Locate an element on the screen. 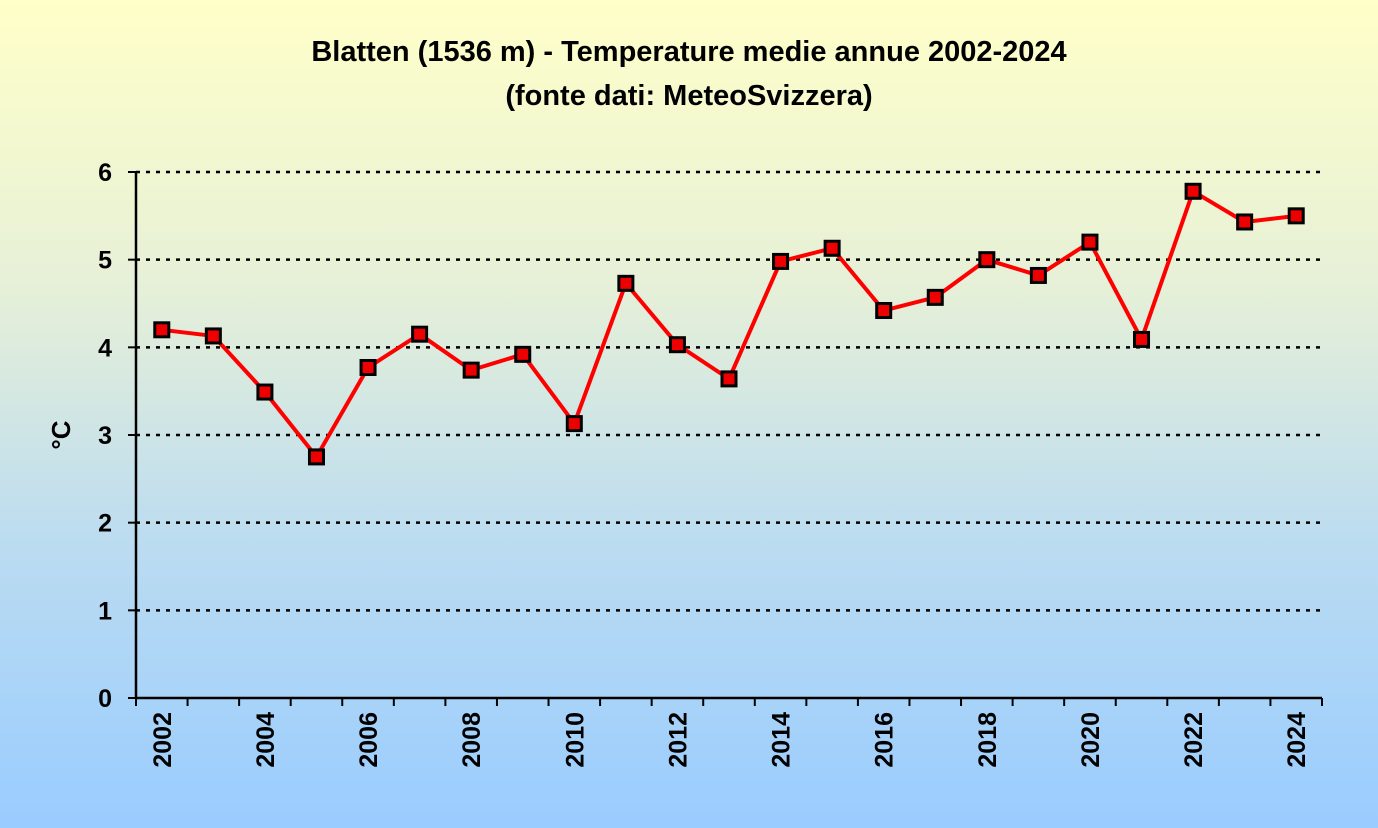 This screenshot has width=1378, height=828. x-tick-label: 2020 is located at coordinates (1091, 740).